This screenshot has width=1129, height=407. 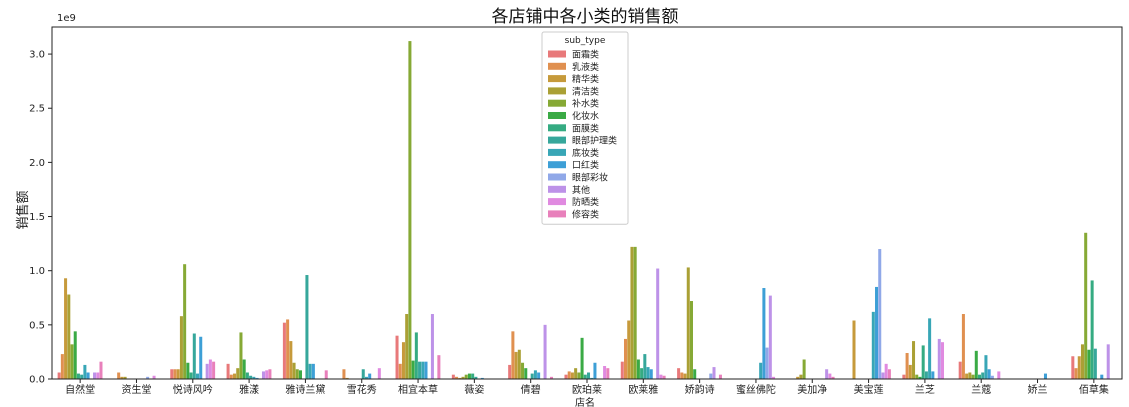 What do you see at coordinates (585, 67) in the screenshot?
I see `legend-entry: 乳液类` at bounding box center [585, 67].